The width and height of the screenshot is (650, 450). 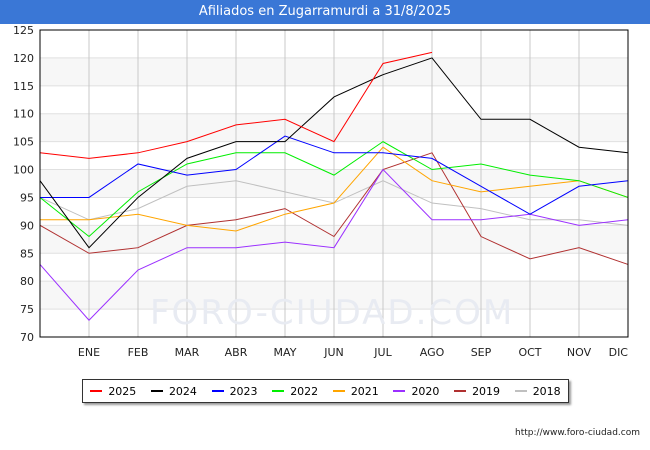 What do you see at coordinates (23, 58) in the screenshot?
I see `y-tick-label: 120` at bounding box center [23, 58].